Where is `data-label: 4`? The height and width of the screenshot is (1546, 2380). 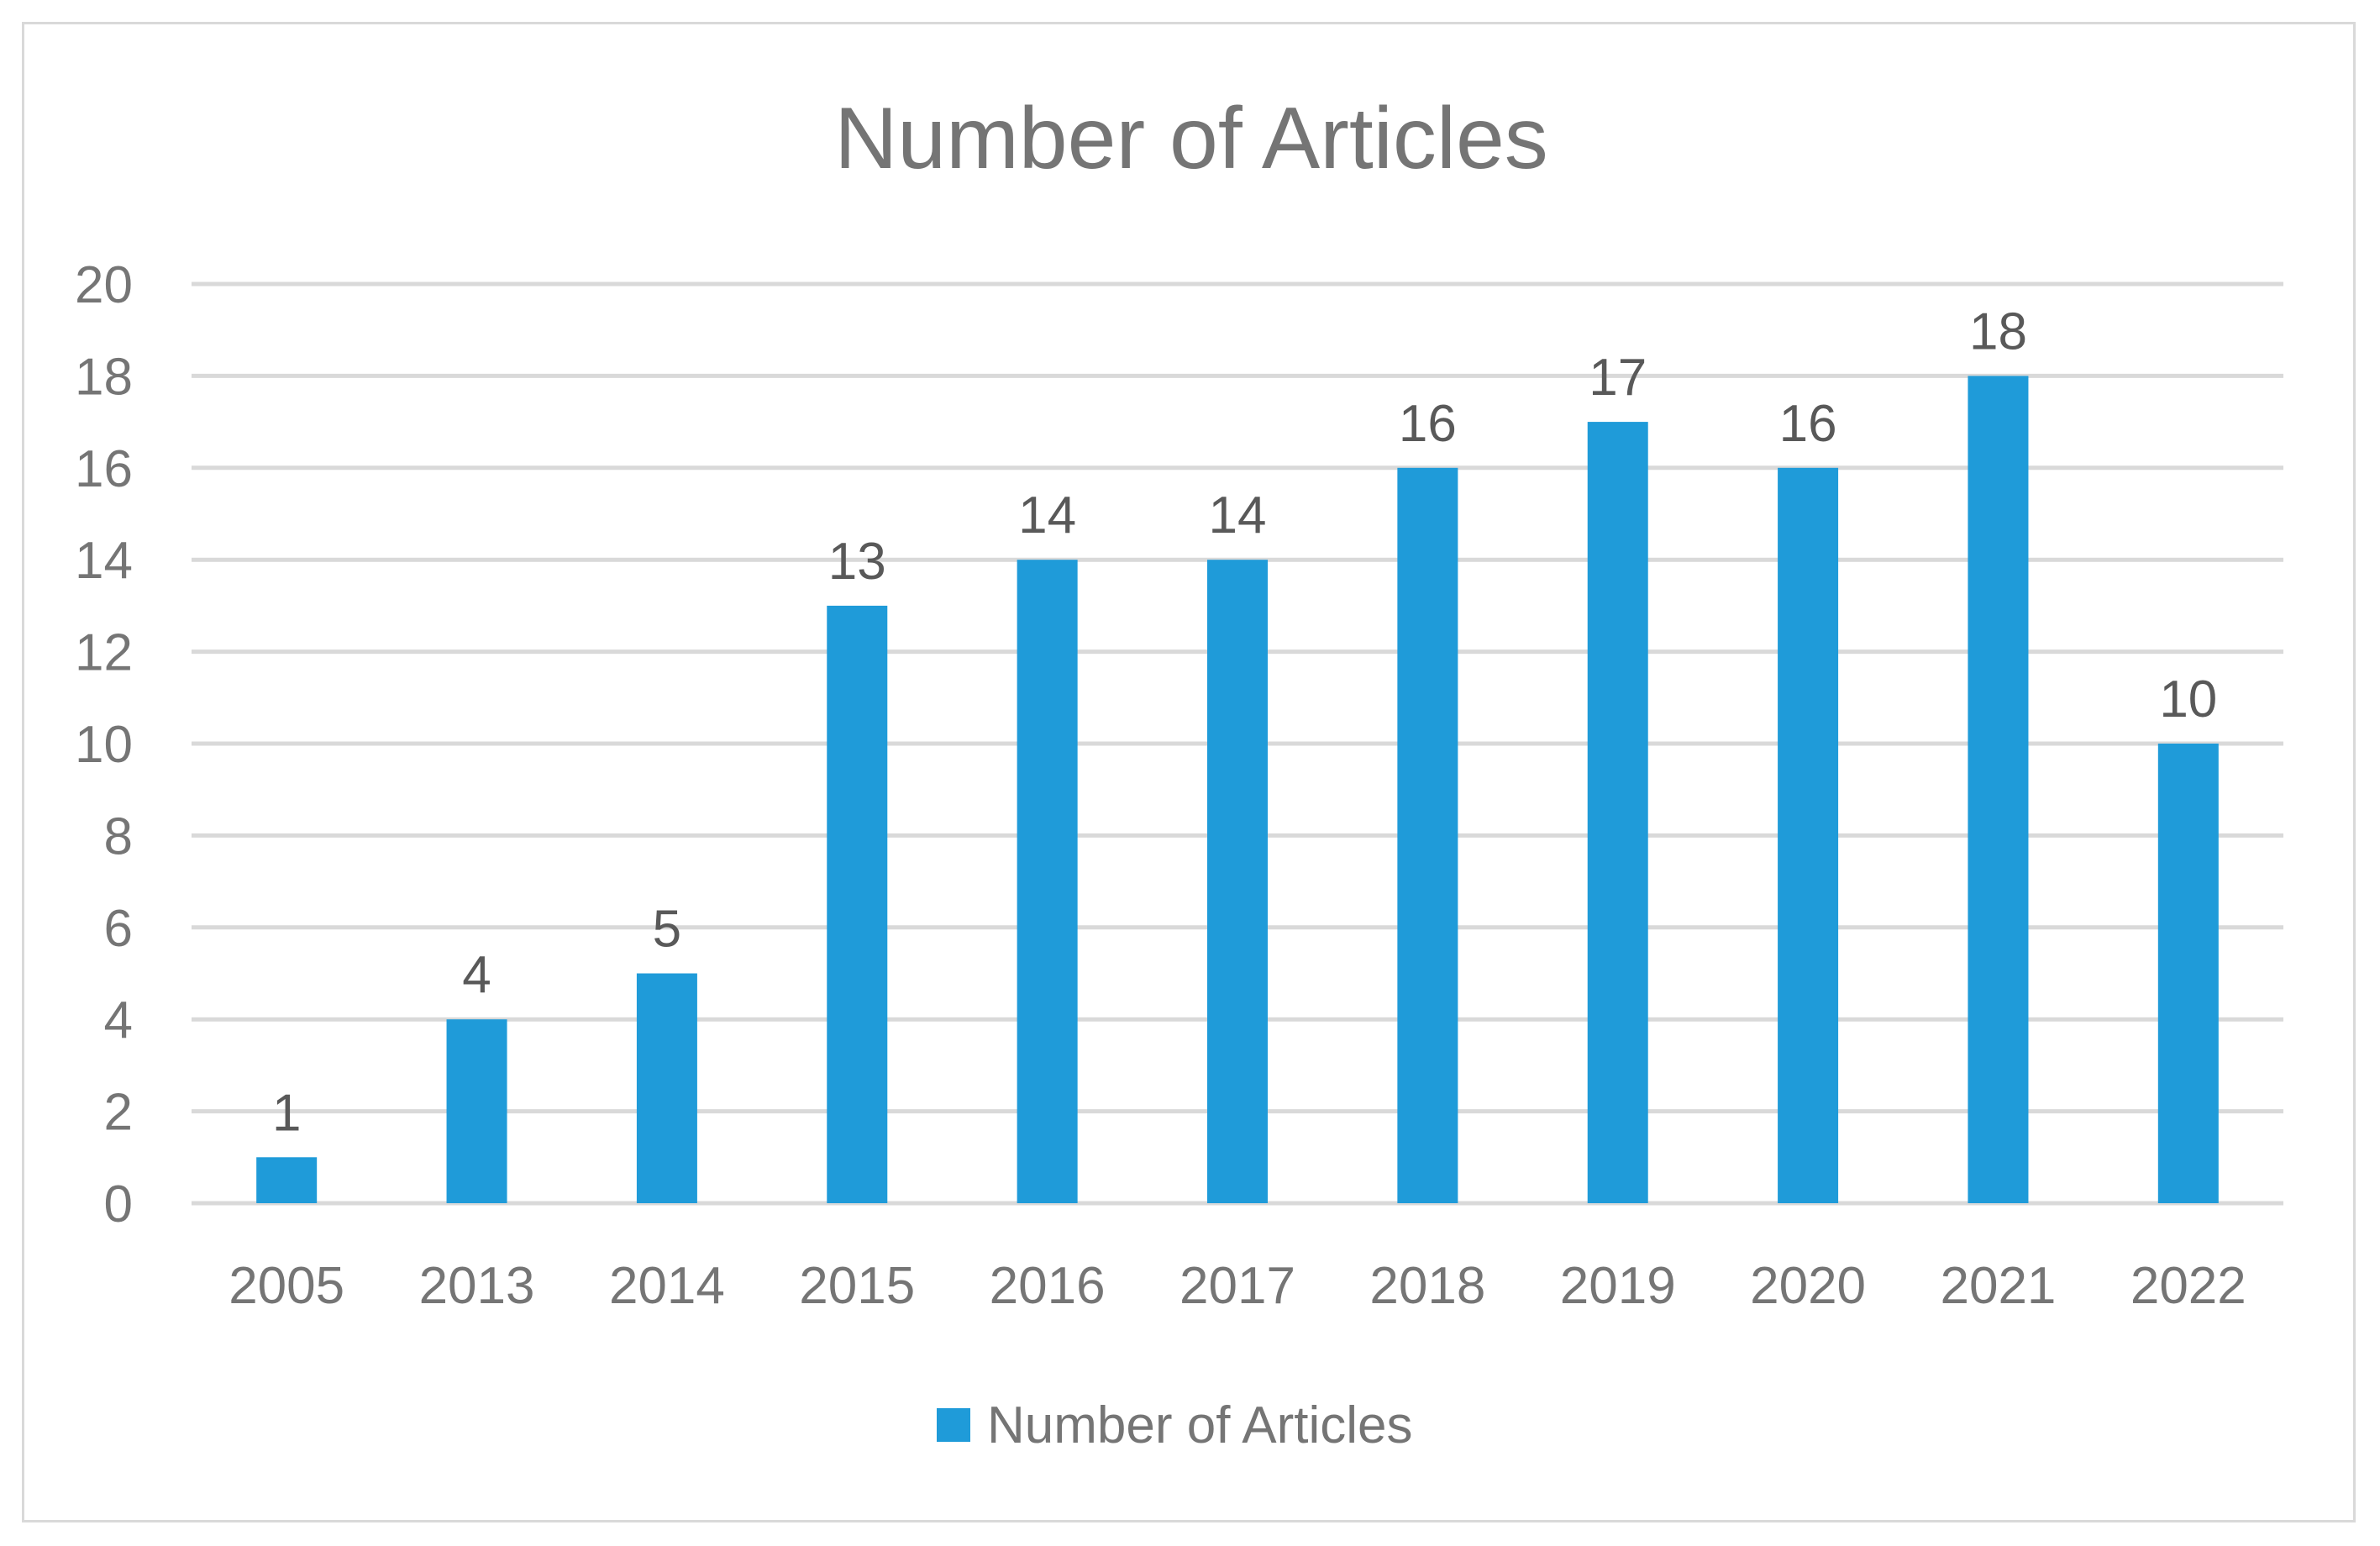 data-label: 4 is located at coordinates (476, 975).